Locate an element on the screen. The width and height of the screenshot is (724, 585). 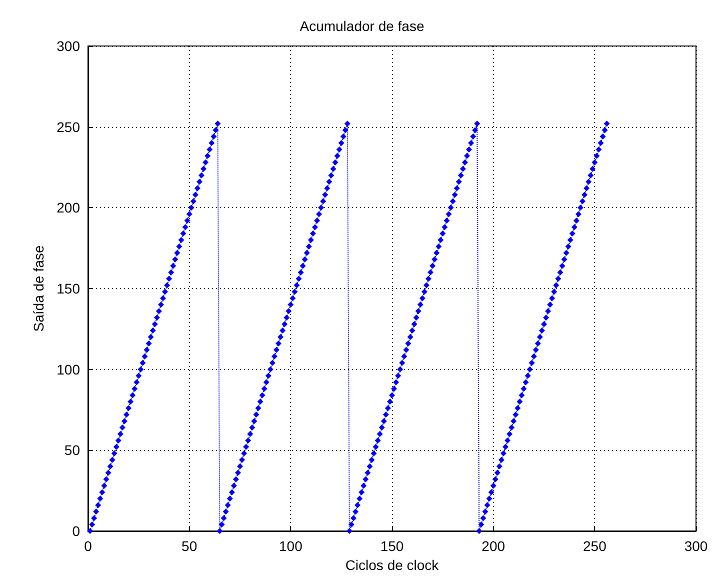
y-tick-label: 50 is located at coordinates (72, 450).